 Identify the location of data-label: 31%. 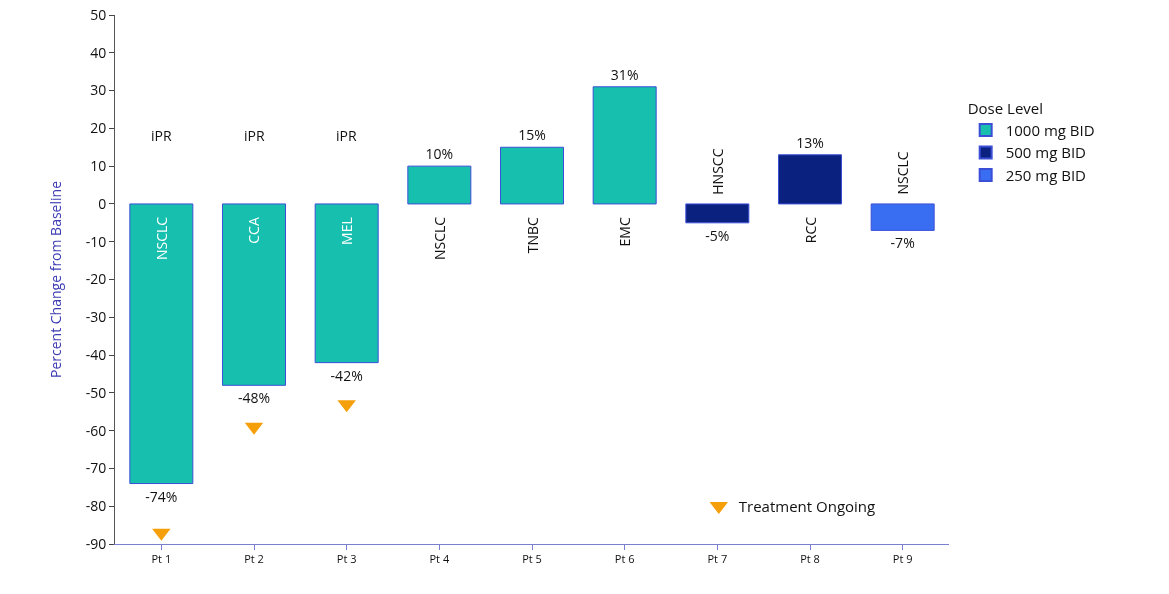
(624, 74).